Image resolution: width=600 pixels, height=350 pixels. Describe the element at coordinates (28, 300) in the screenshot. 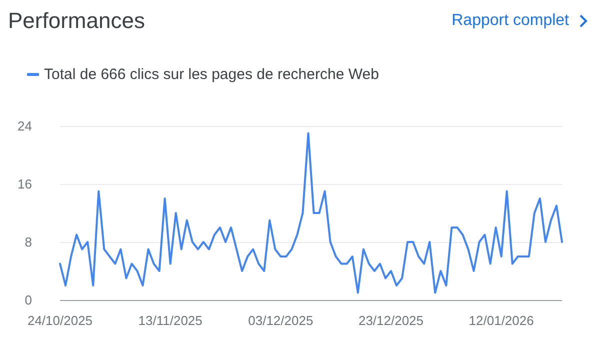

I see `y-tick-label: 0` at that location.